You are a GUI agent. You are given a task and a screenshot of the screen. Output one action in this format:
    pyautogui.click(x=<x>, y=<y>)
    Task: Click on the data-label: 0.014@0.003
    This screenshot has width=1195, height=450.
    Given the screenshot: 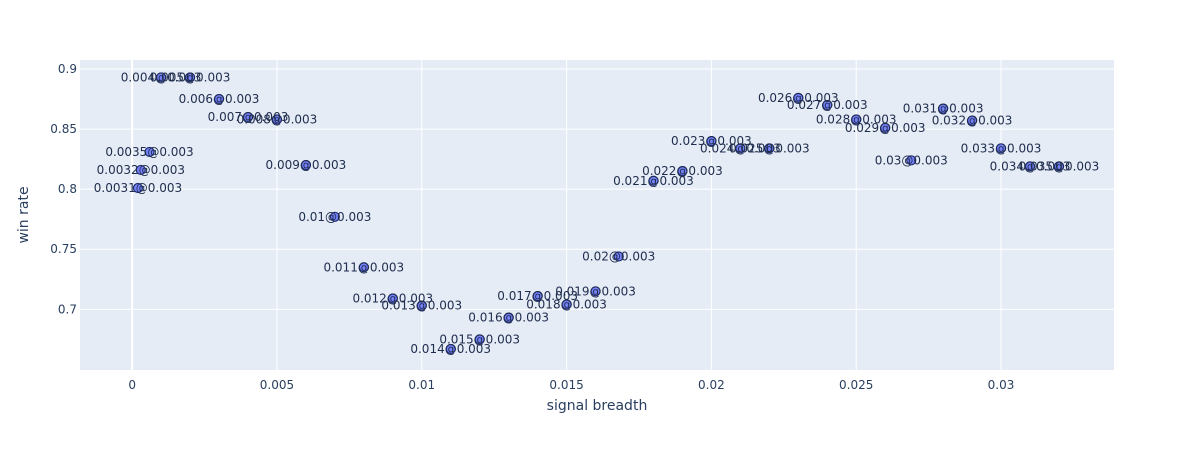 What is the action you would take?
    pyautogui.click(x=450, y=349)
    